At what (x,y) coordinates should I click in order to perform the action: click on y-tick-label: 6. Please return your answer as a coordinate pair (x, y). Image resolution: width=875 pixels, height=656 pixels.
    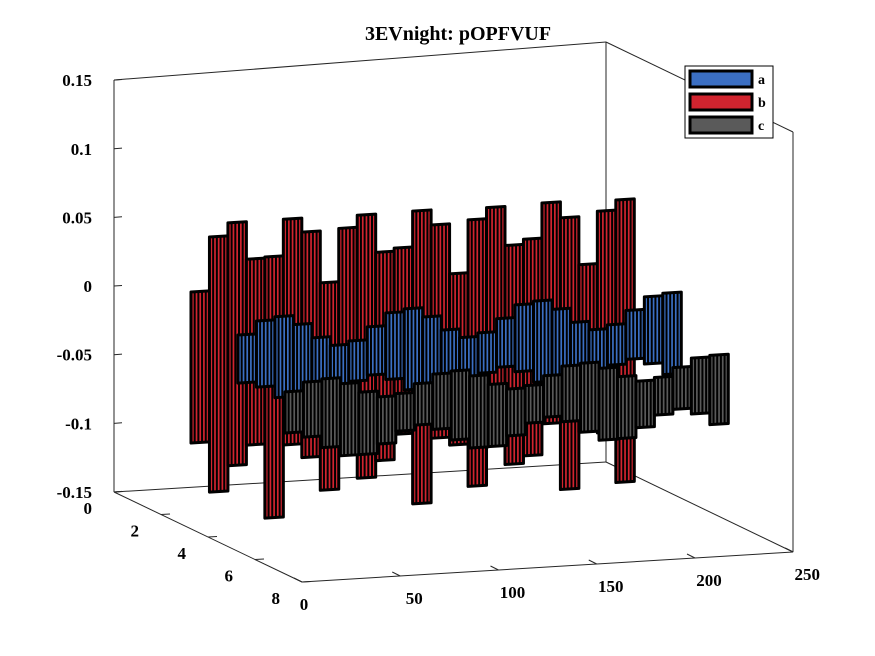
    Looking at the image, I should click on (229, 576).